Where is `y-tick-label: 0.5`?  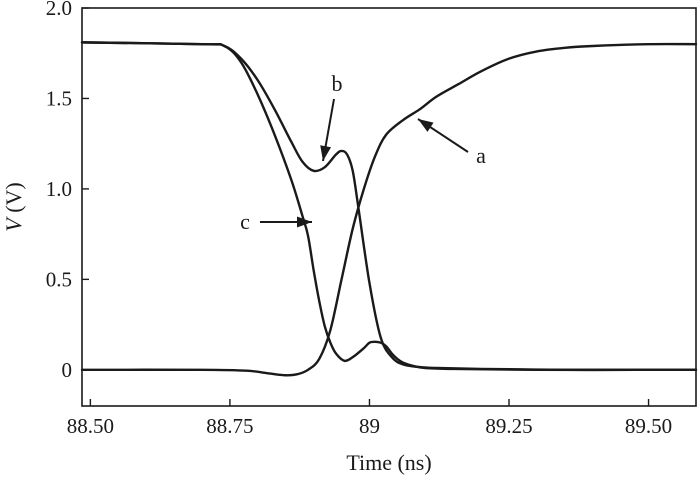 y-tick-label: 0.5 is located at coordinates (59, 279).